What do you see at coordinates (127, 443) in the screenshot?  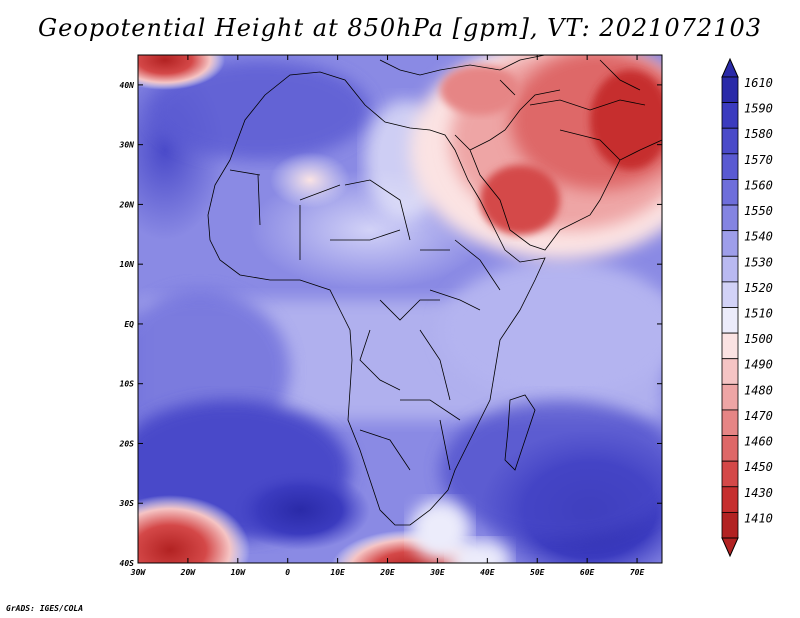 I see `lat-tick-label: 20S` at bounding box center [127, 443].